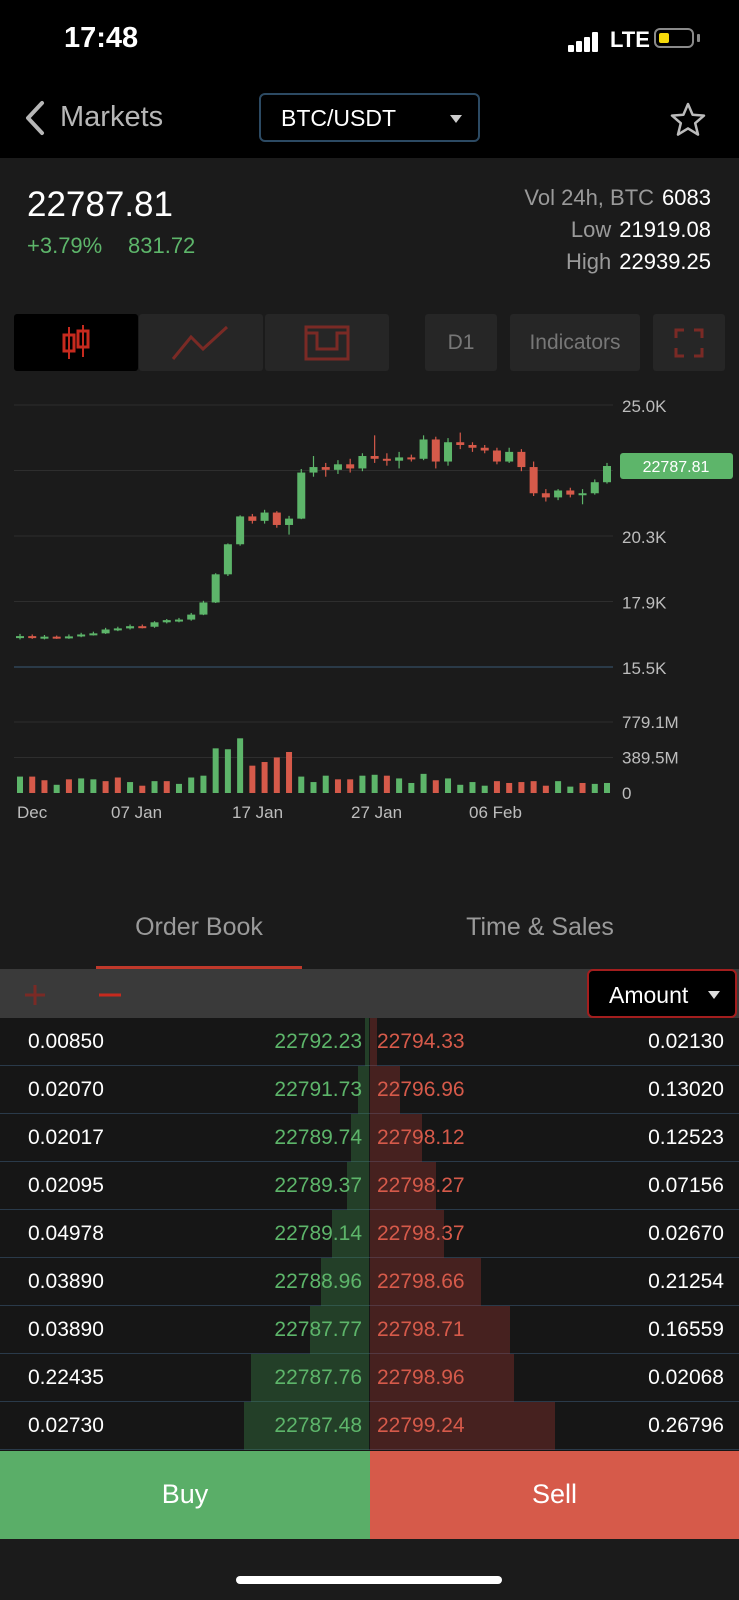  I want to click on candles, so click(313, 536).